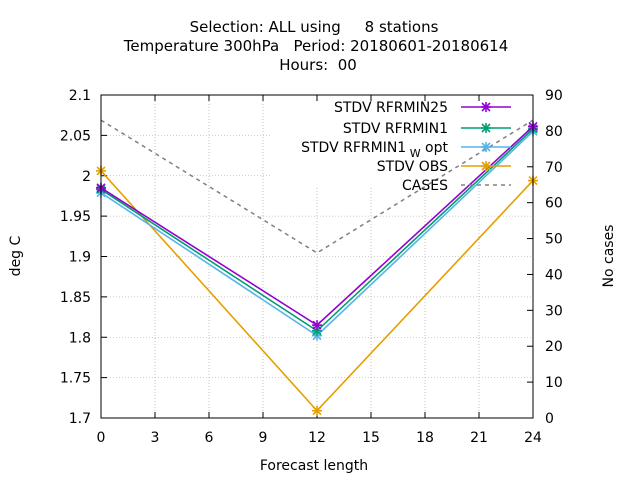 The image size is (640, 480). Describe the element at coordinates (554, 240) in the screenshot. I see `y2-tick-label: 50` at that location.